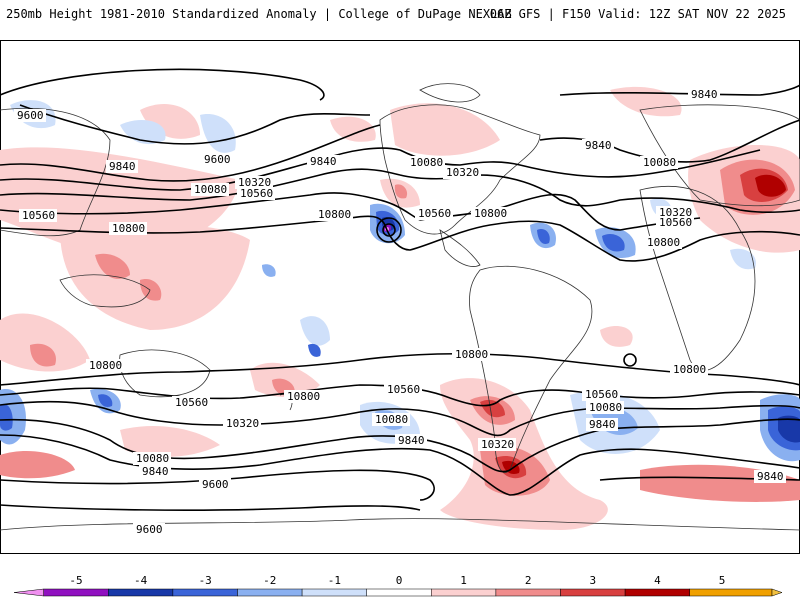 The width and height of the screenshot is (800, 600). I want to click on contour-label: 10560, so click(256, 193).